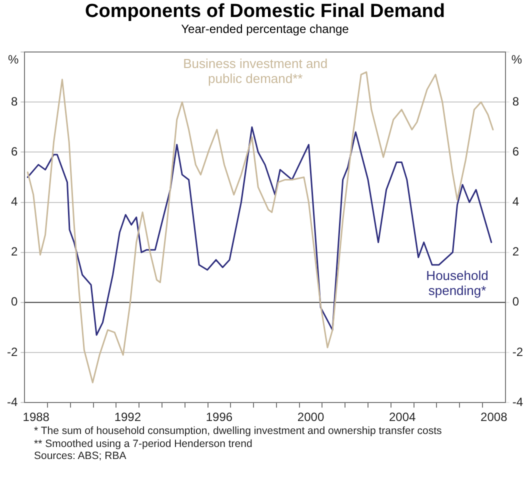  I want to click on y2-tick-label: 4, so click(516, 201).